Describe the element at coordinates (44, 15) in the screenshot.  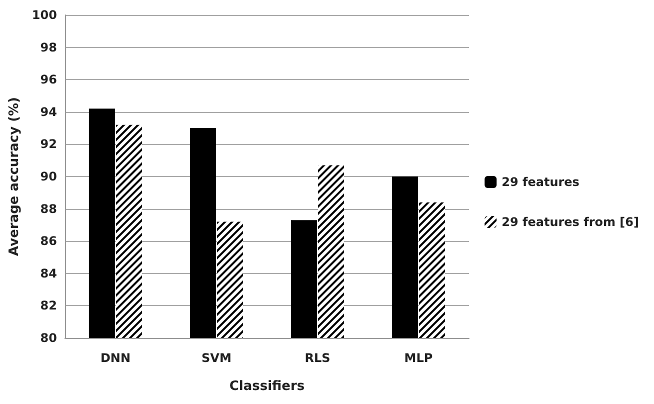
I see `y-tick-label: 100` at that location.